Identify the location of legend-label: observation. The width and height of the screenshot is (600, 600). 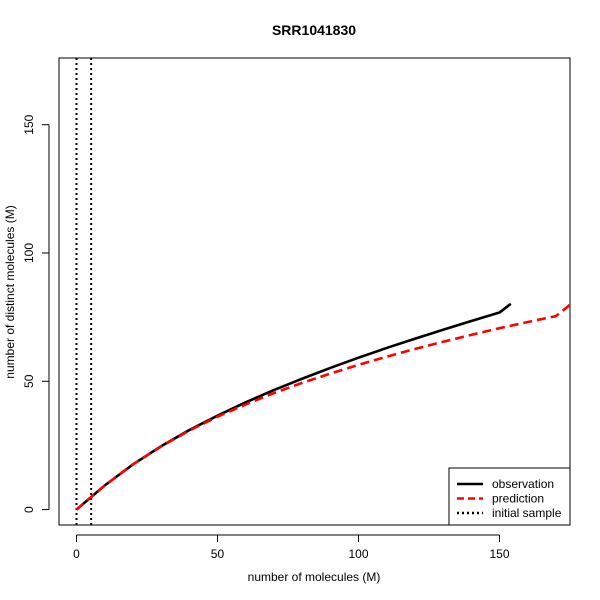
(523, 484).